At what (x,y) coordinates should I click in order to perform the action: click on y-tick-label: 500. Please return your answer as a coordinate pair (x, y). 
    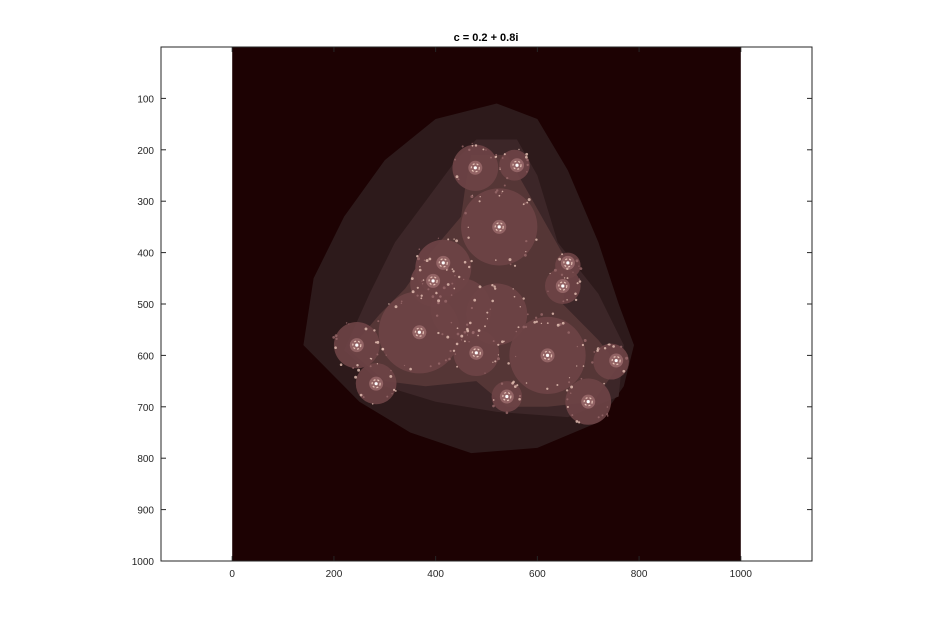
    Looking at the image, I should click on (145, 305).